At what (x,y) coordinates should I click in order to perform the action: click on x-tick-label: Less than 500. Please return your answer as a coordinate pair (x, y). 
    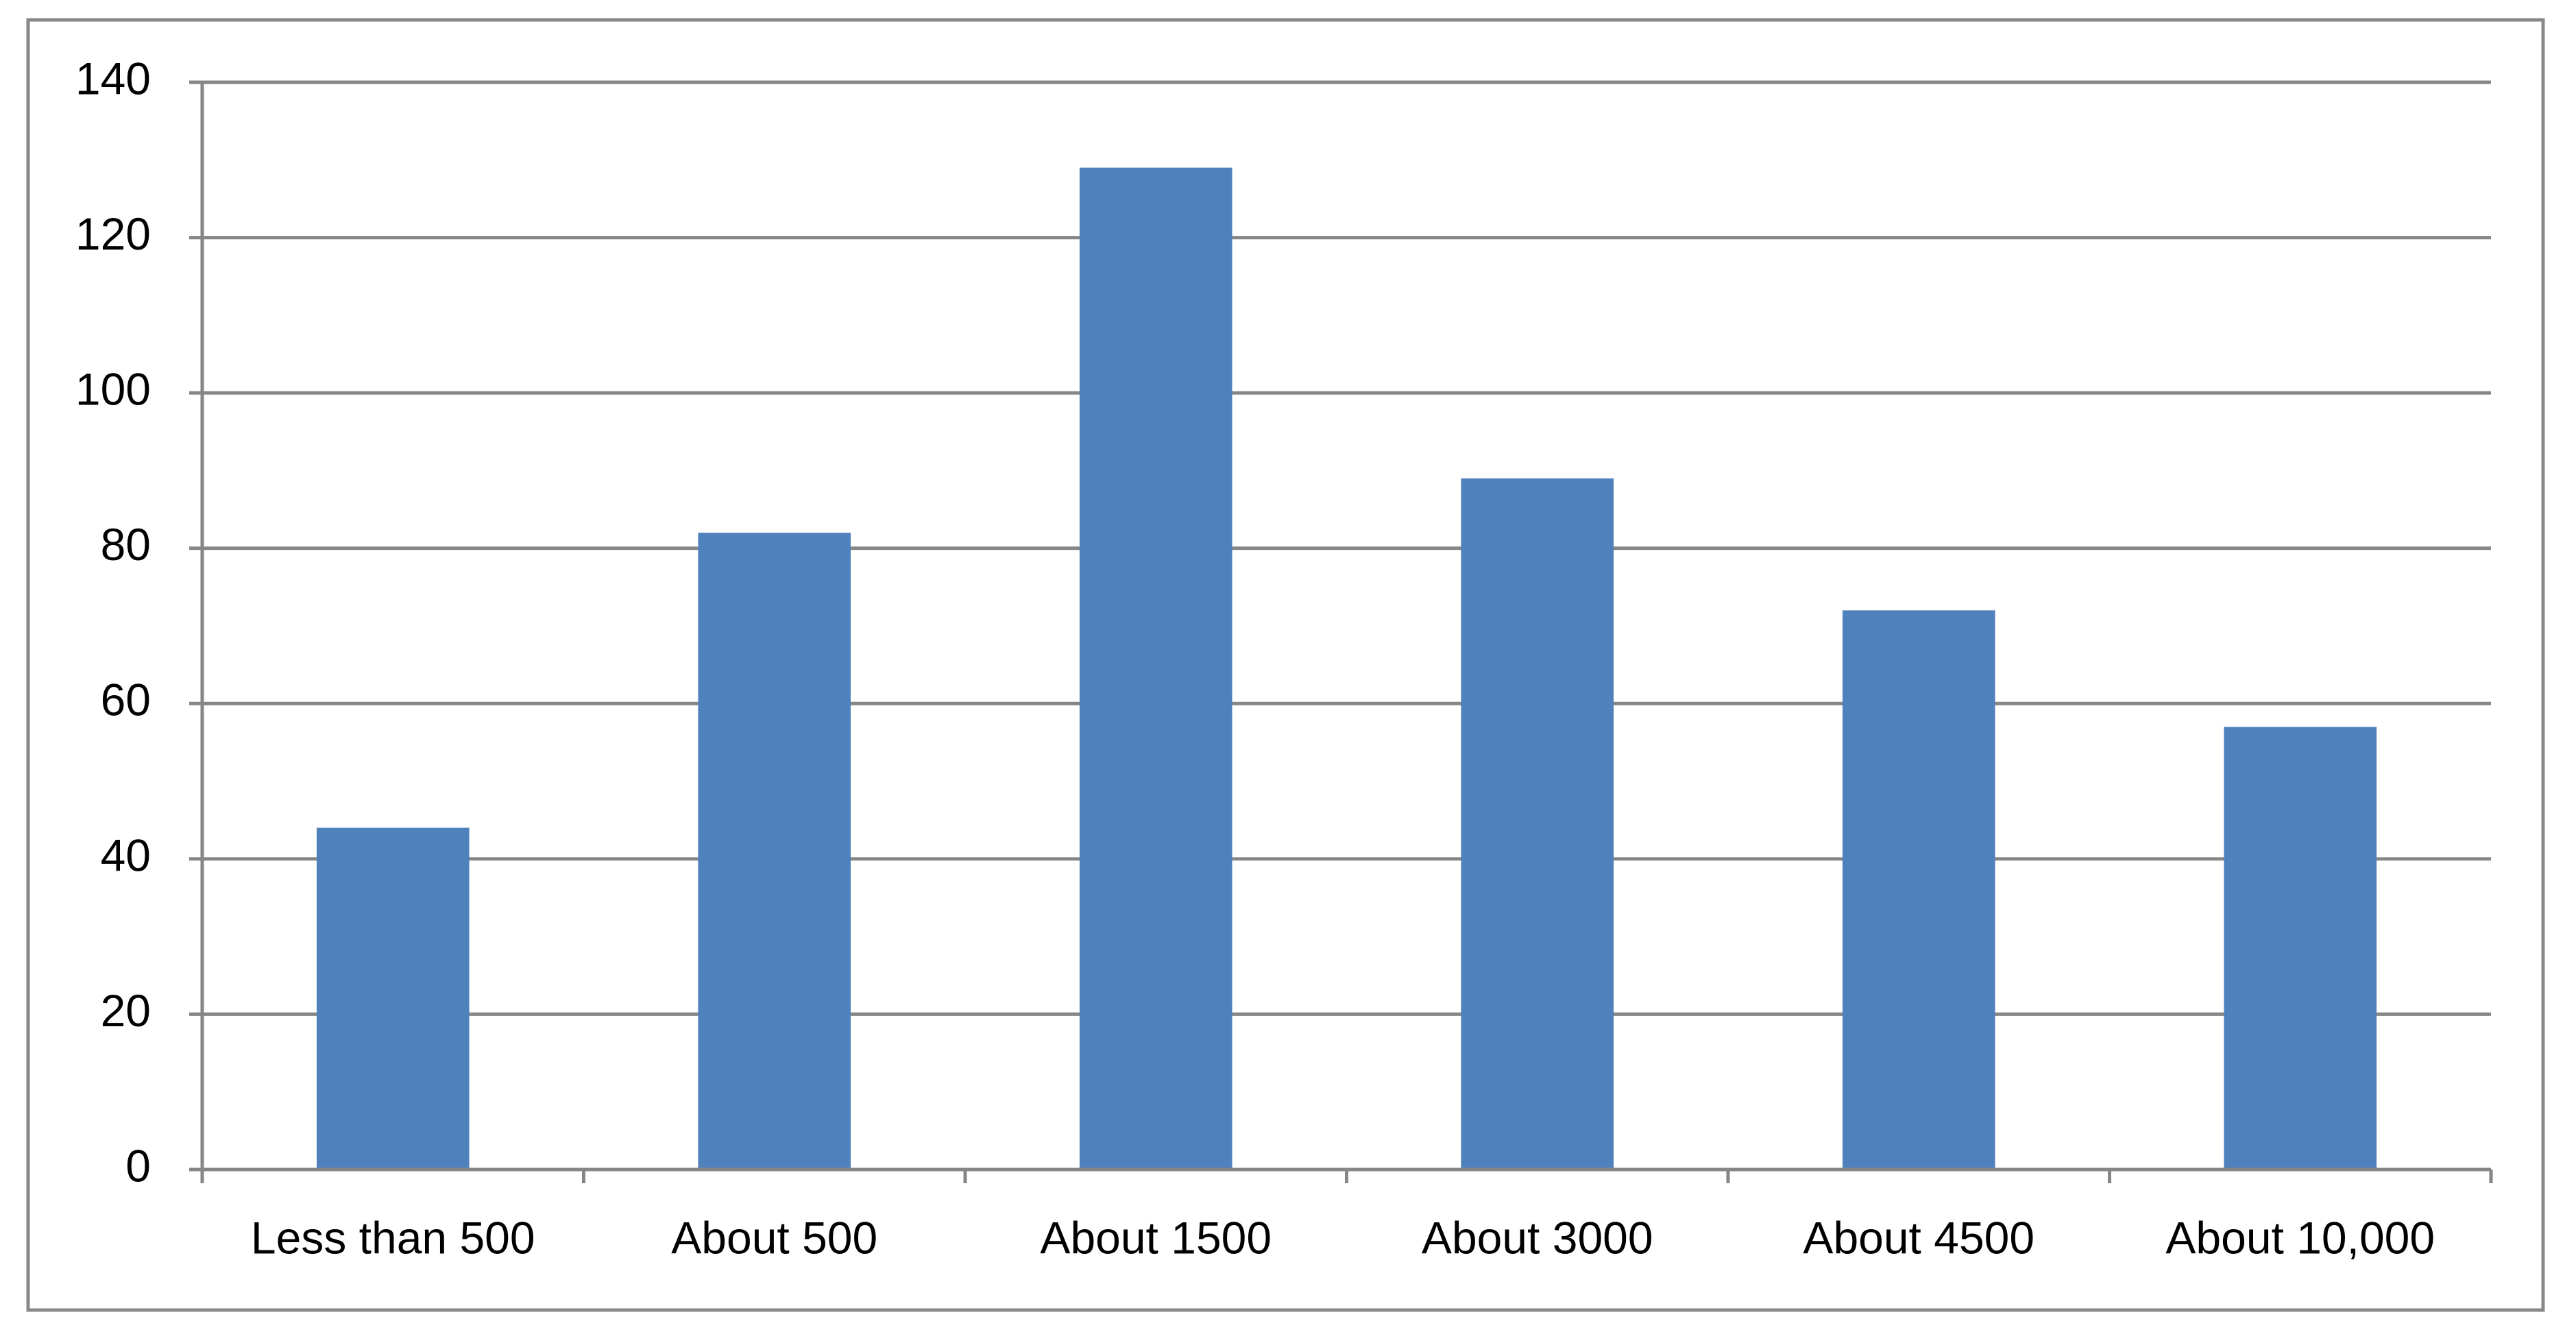
    Looking at the image, I should click on (393, 1237).